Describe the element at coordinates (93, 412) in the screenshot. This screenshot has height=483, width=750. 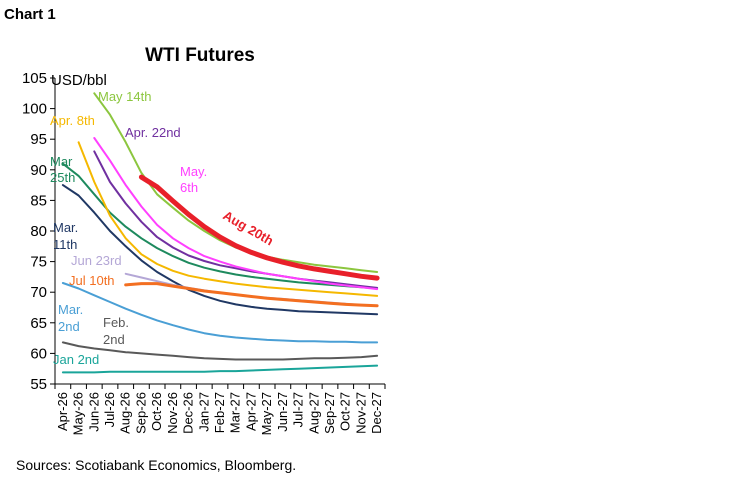
I see `x-tick-label: Jun-26` at that location.